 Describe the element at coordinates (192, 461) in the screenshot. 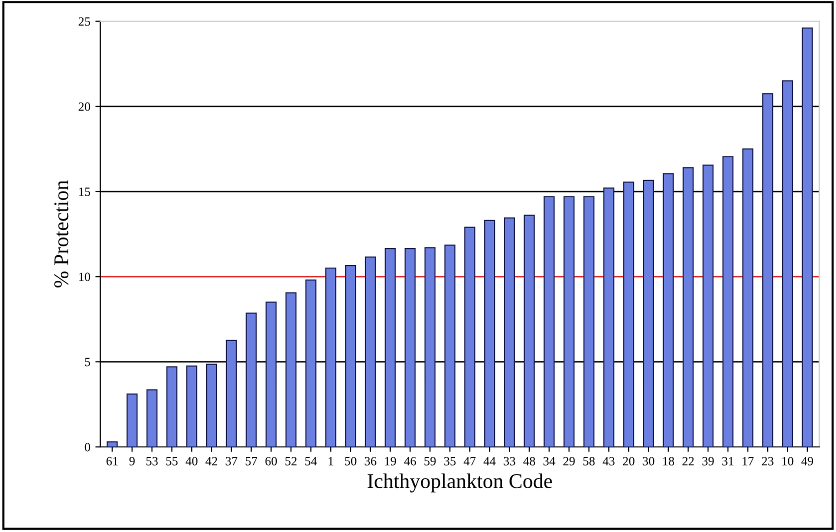

I see `x-tick-label: 40` at that location.